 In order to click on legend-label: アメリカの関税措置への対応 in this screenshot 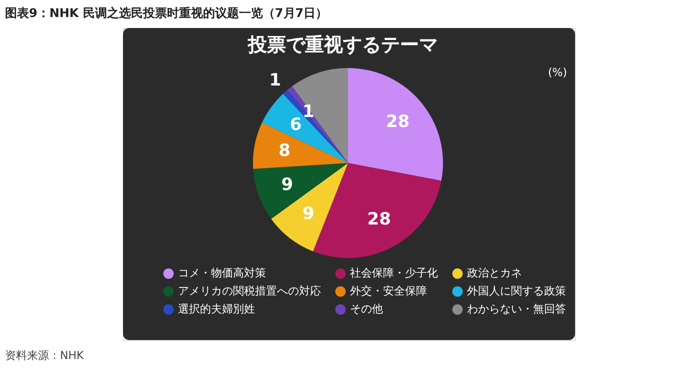, I will do `click(249, 291)`.